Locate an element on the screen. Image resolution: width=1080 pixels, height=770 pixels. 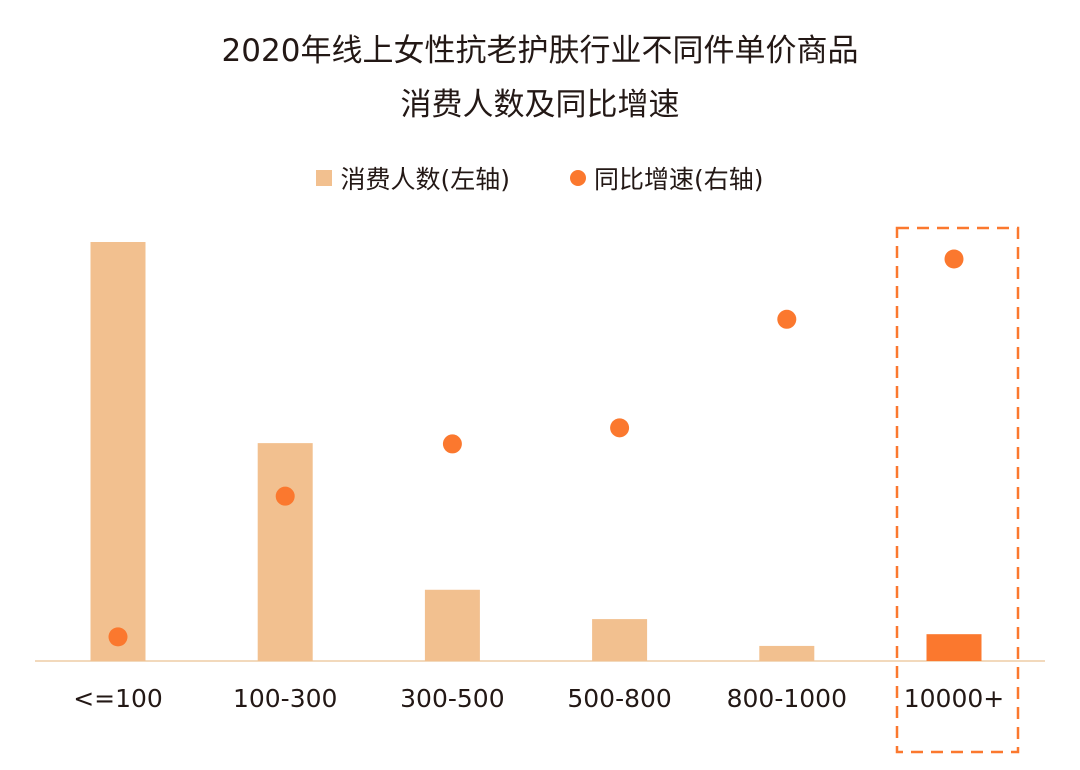
chart-title-line2: 消费人数及同比增速 is located at coordinates (540, 105).